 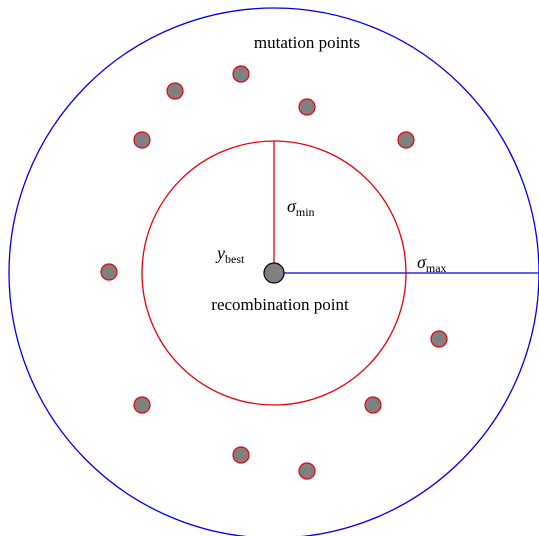 What do you see at coordinates (220, 253) in the screenshot?
I see `symbol: y` at bounding box center [220, 253].